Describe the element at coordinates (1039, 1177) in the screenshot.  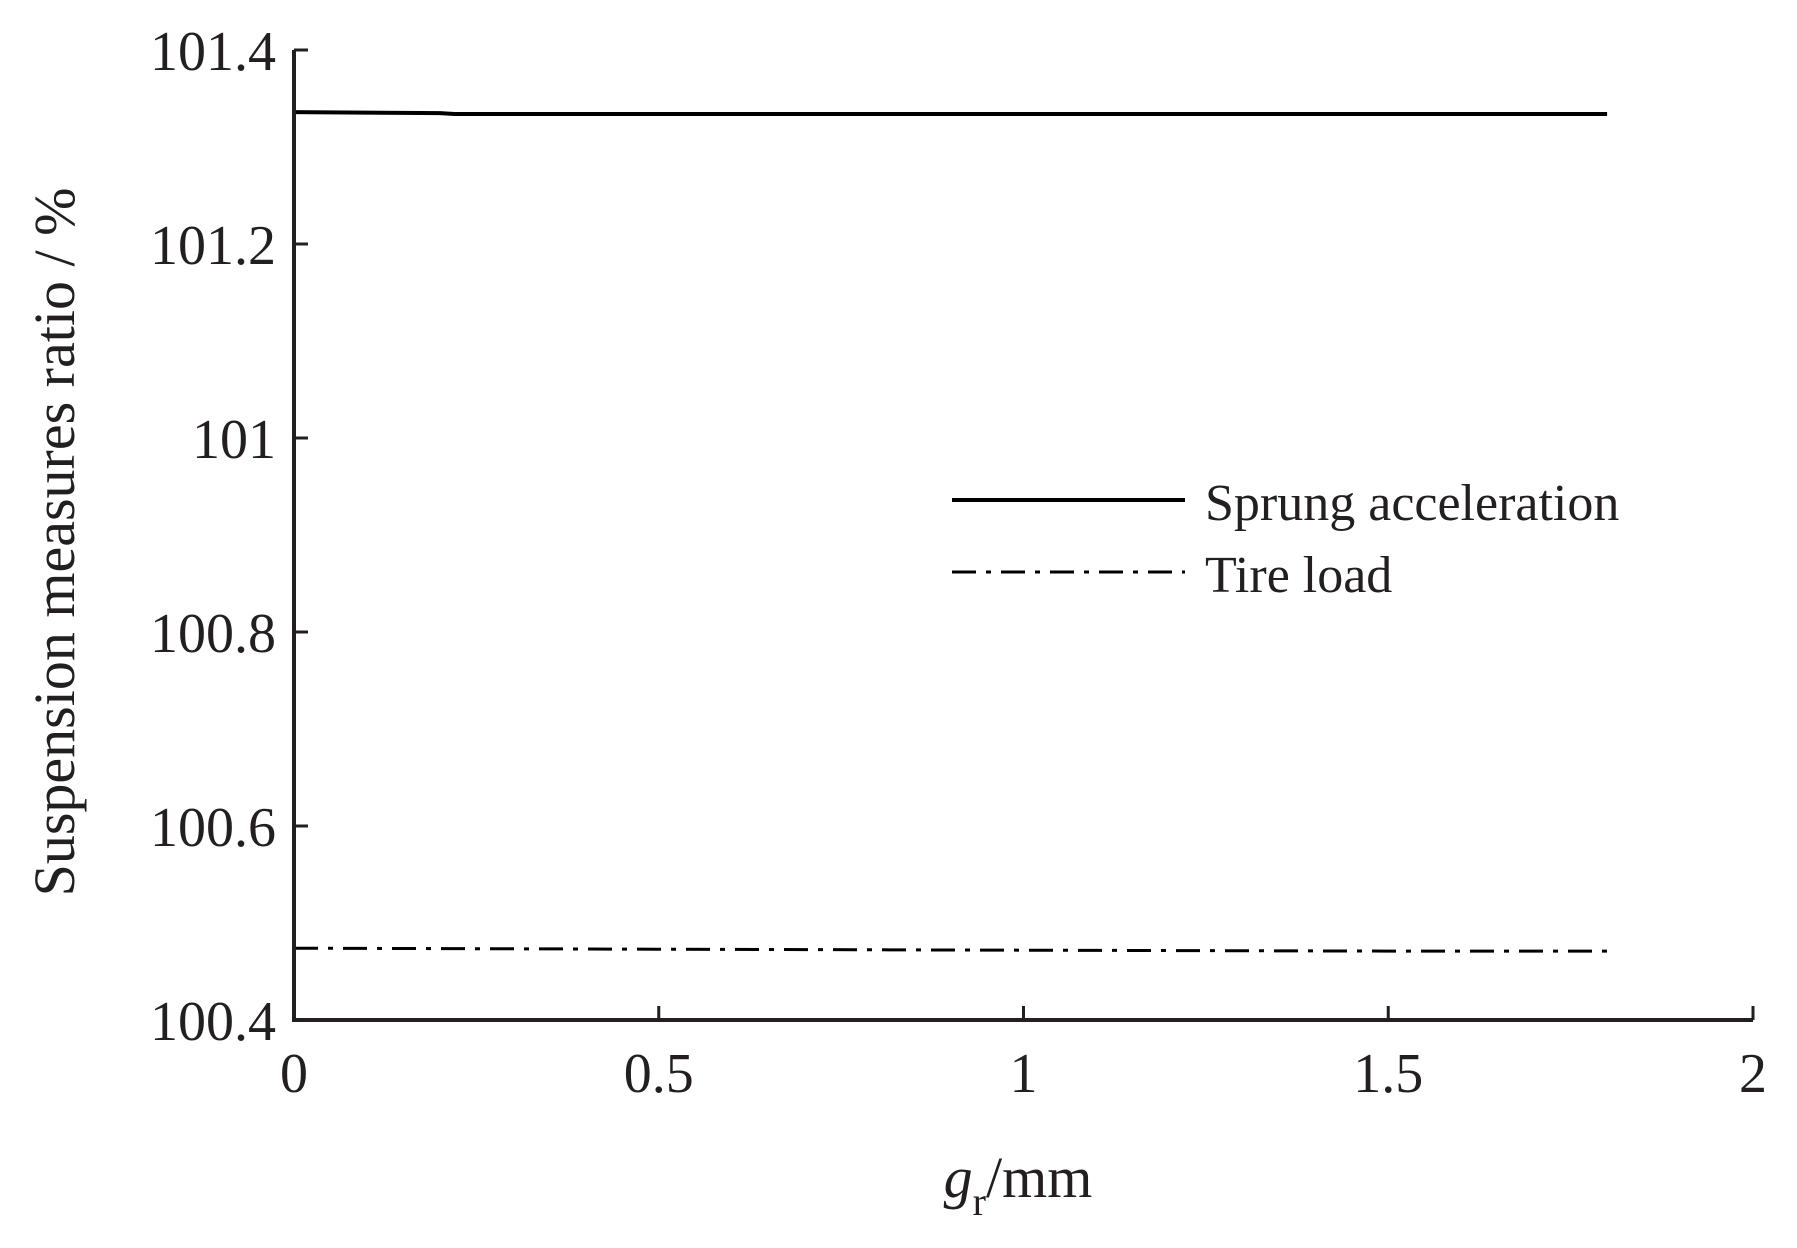
I see `x-axis-unit: /mm` at that location.